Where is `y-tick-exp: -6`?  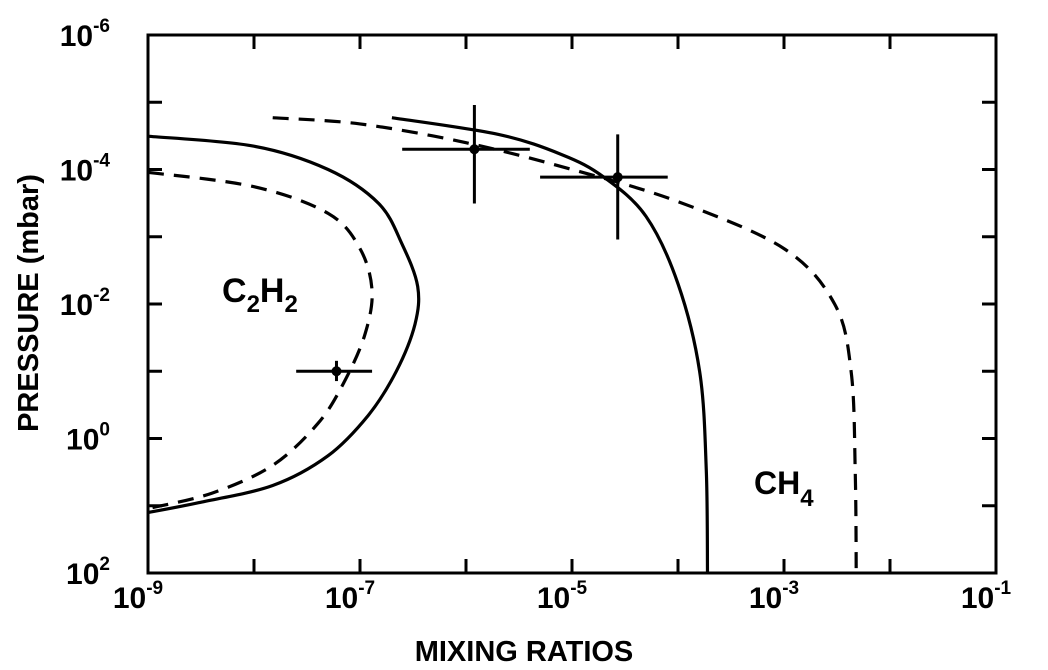
y-tick-exp: -6 is located at coordinates (101, 26).